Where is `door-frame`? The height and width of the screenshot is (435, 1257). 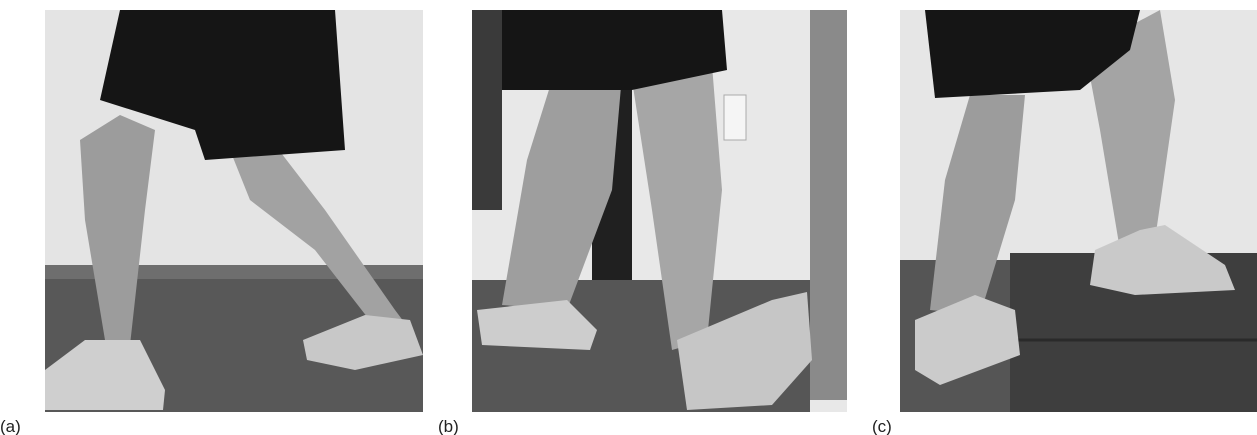 door-frame is located at coordinates (487, 110).